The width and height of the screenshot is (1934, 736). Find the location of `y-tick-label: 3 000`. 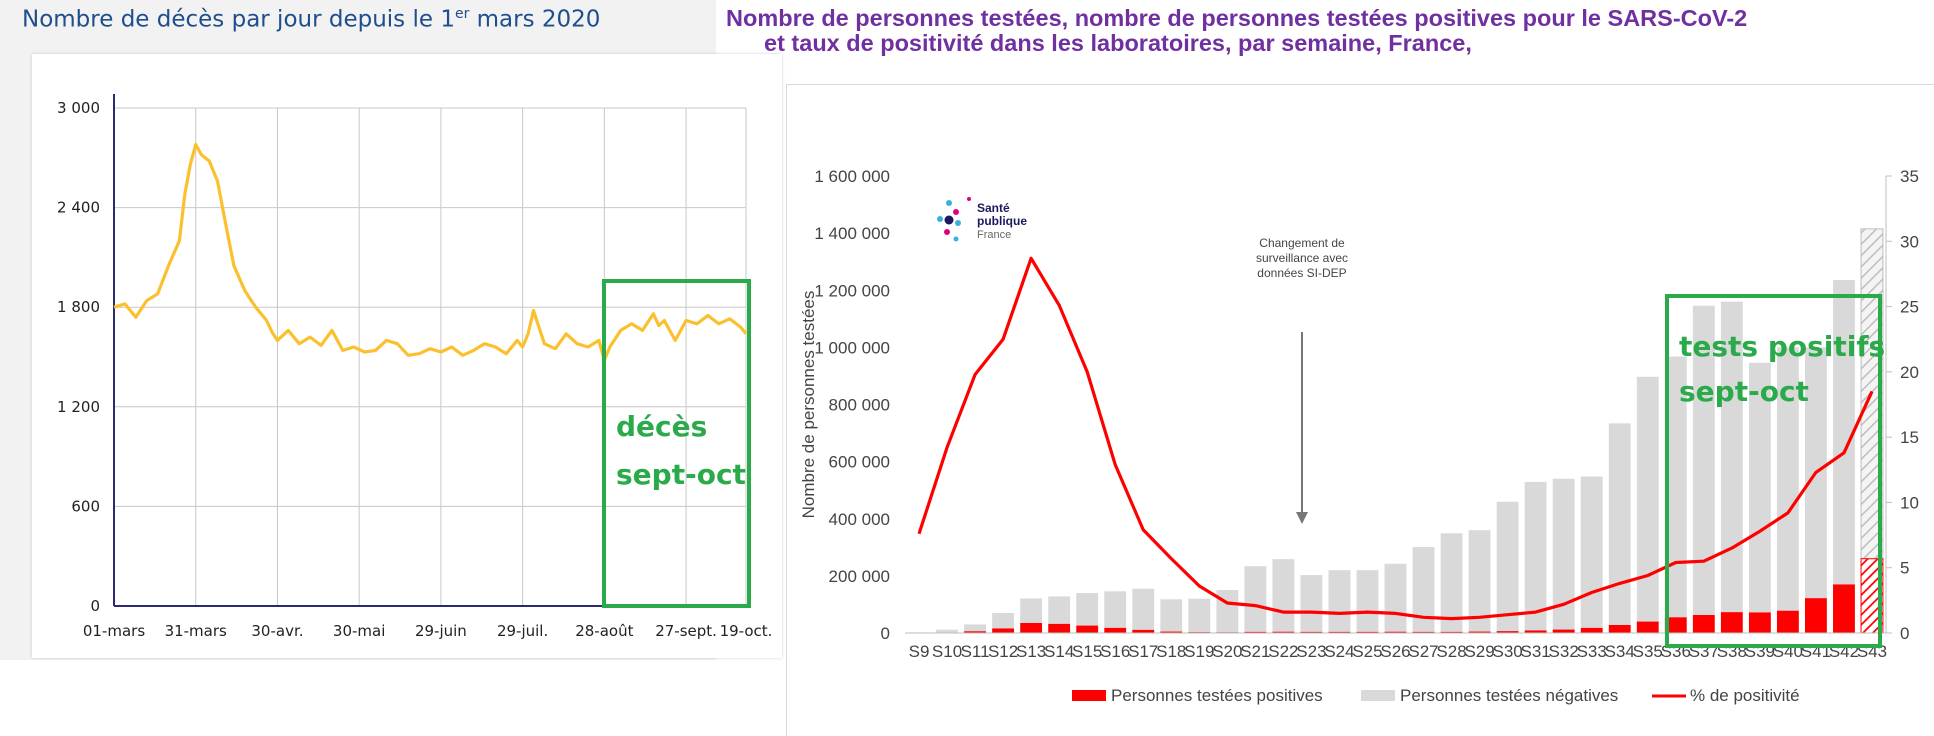

y-tick-label: 3 000 is located at coordinates (78, 108).